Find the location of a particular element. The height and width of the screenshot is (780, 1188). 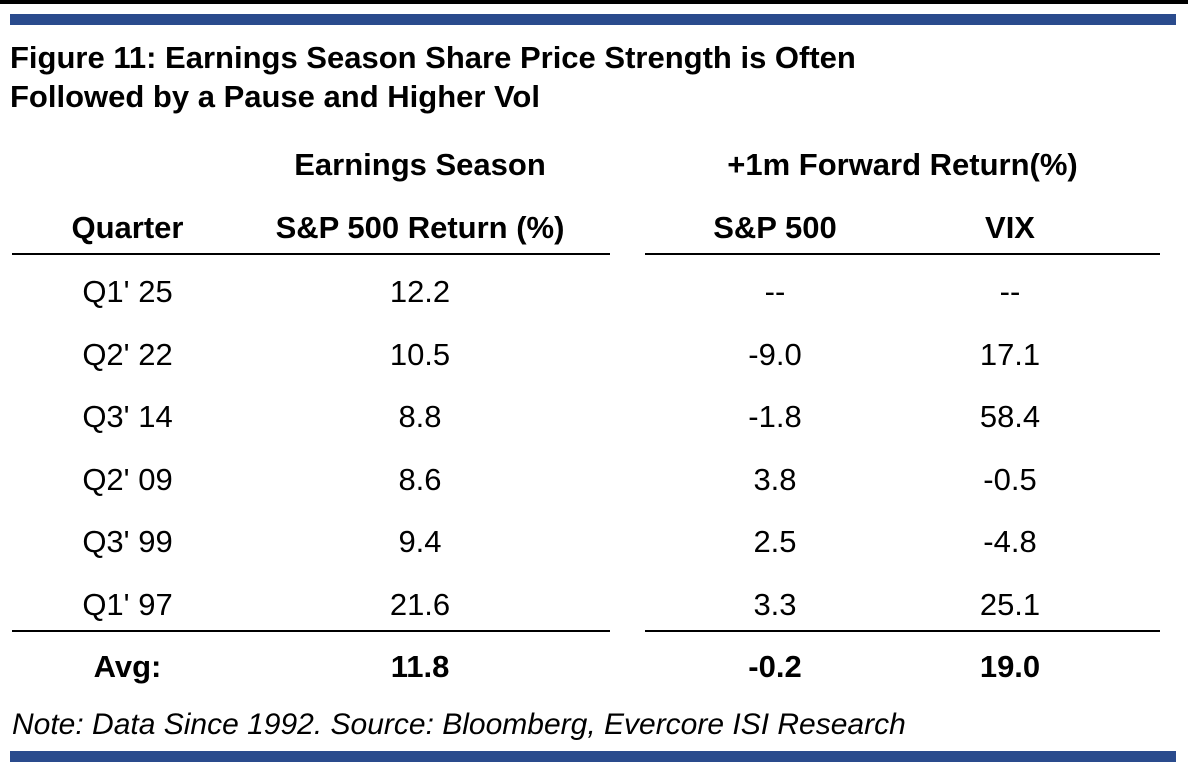

cell-vix-forward: -4.8 is located at coordinates (1010, 541).